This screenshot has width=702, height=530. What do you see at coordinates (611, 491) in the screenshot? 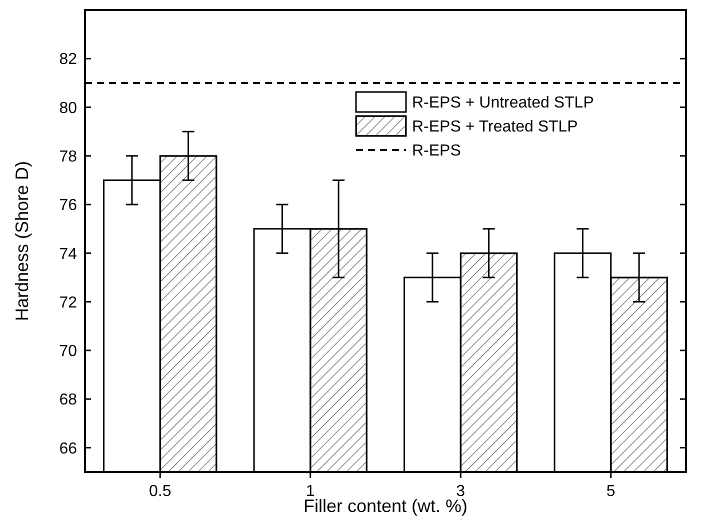
I see `x-tick-label: 5` at bounding box center [611, 491].